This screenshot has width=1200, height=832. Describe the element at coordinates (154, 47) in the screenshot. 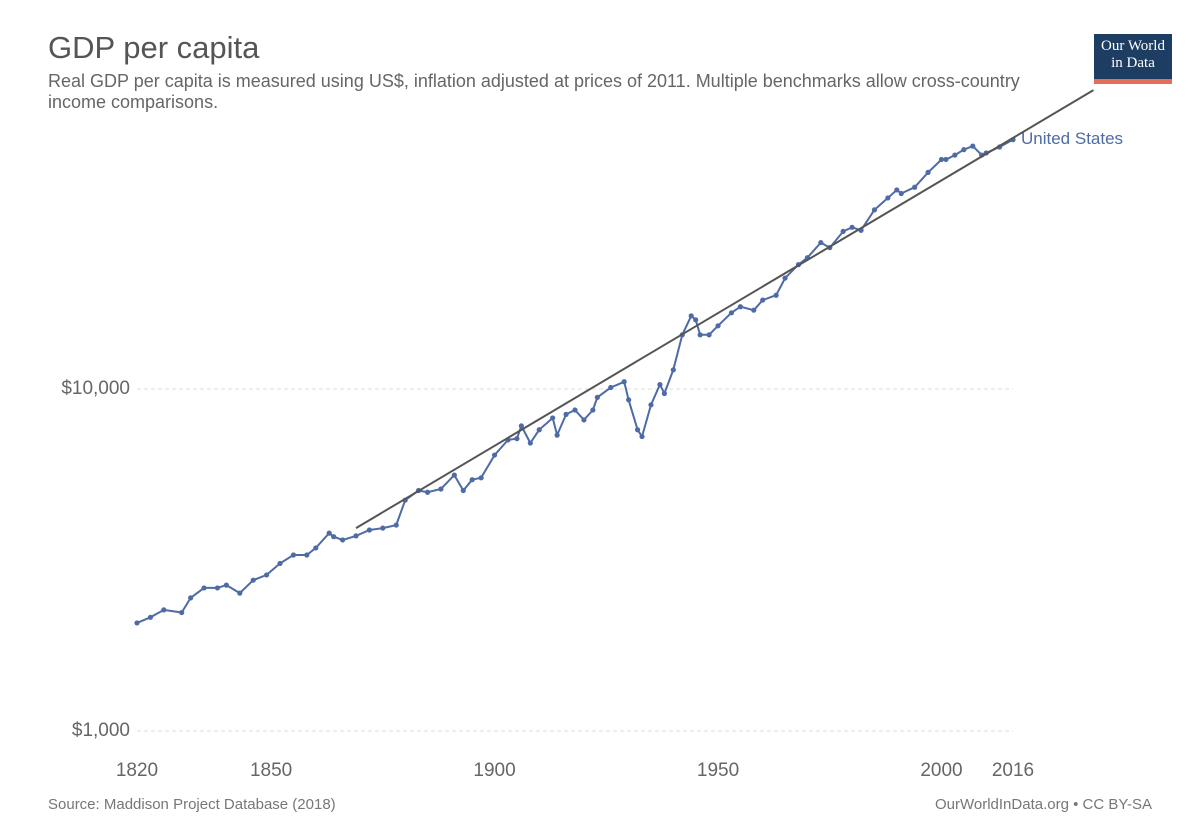

I see `chart-title: GDP per capita` at that location.